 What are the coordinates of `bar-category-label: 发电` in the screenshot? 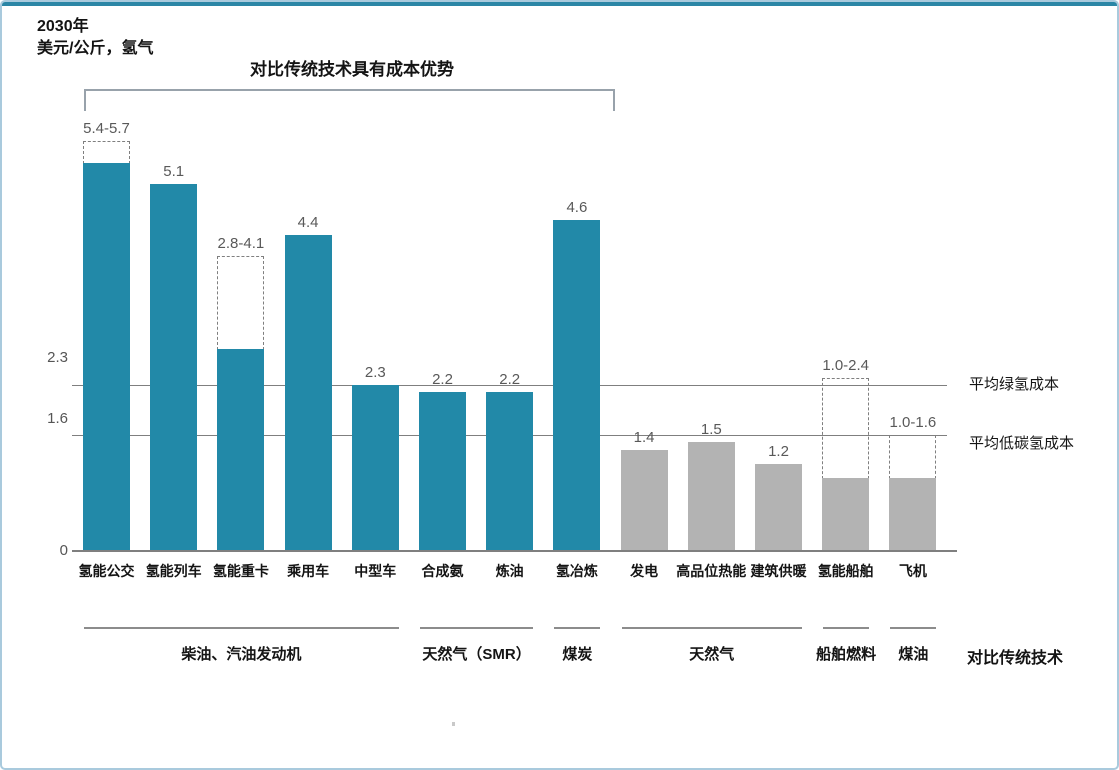 It's located at (644, 571).